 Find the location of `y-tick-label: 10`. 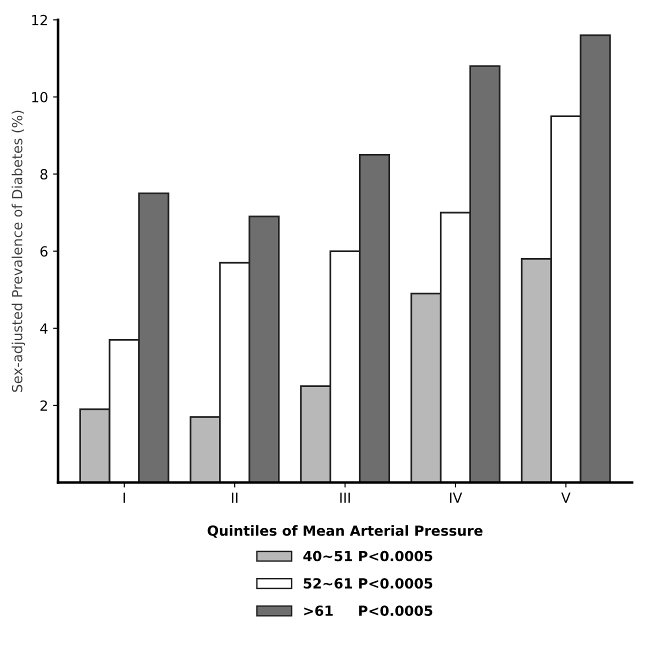

y-tick-label: 10 is located at coordinates (40, 97).